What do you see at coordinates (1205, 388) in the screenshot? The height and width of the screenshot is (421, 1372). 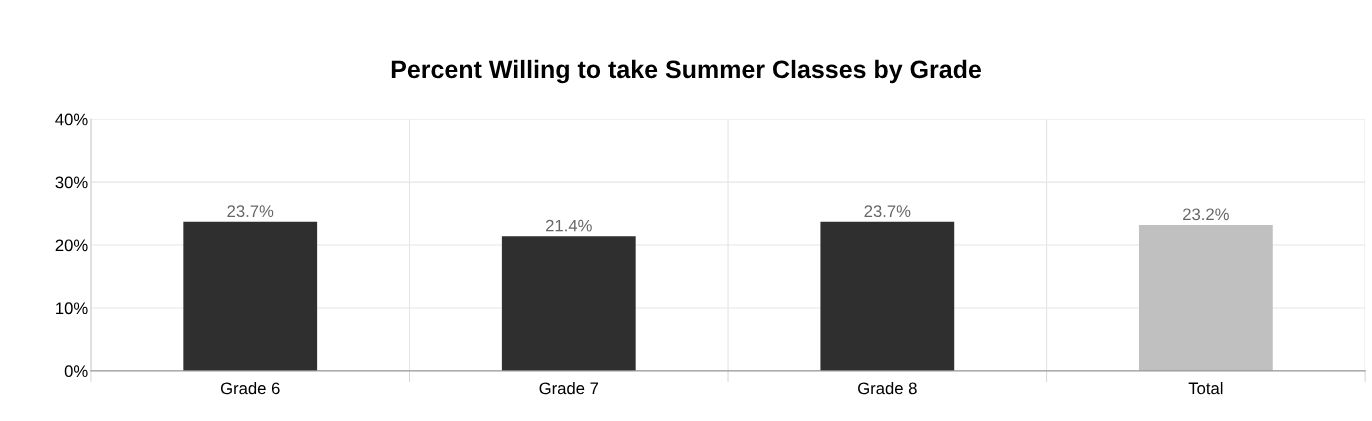 I see `x-tick-label: Total` at bounding box center [1205, 388].